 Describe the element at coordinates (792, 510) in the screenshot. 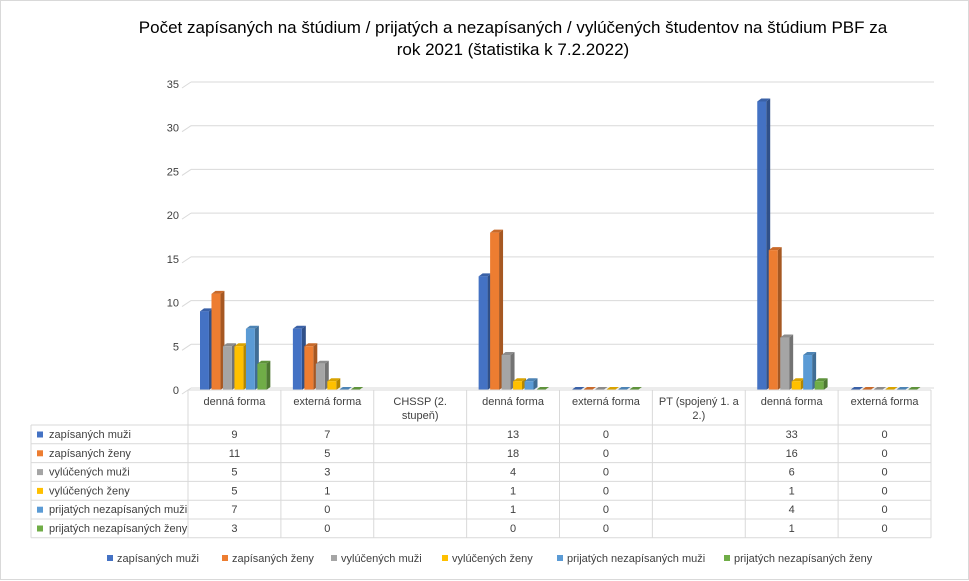

I see `table-cell: 4` at that location.